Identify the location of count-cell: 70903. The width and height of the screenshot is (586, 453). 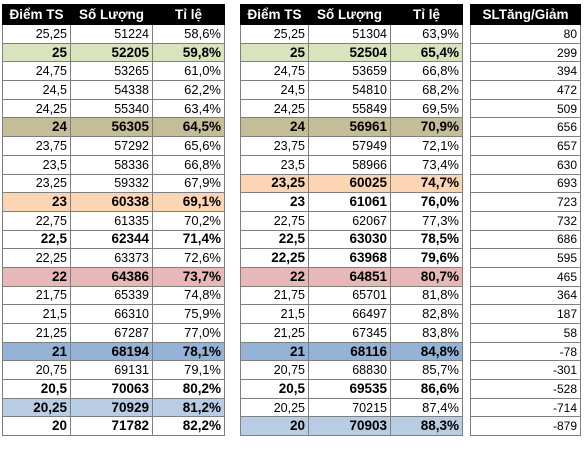
(349, 426).